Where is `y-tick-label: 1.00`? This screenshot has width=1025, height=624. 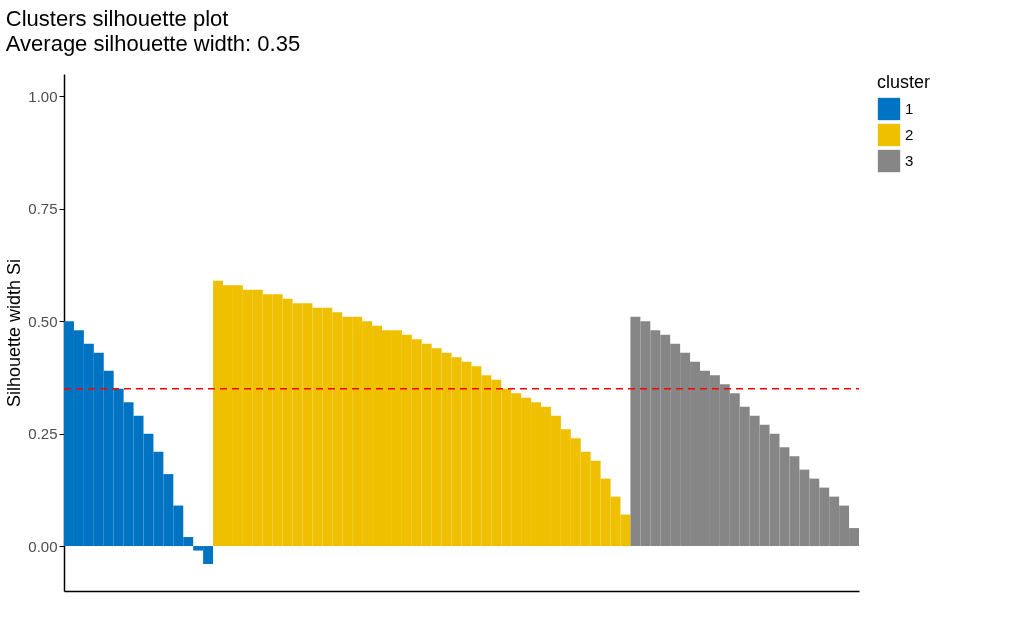 y-tick-label: 1.00 is located at coordinates (43, 96).